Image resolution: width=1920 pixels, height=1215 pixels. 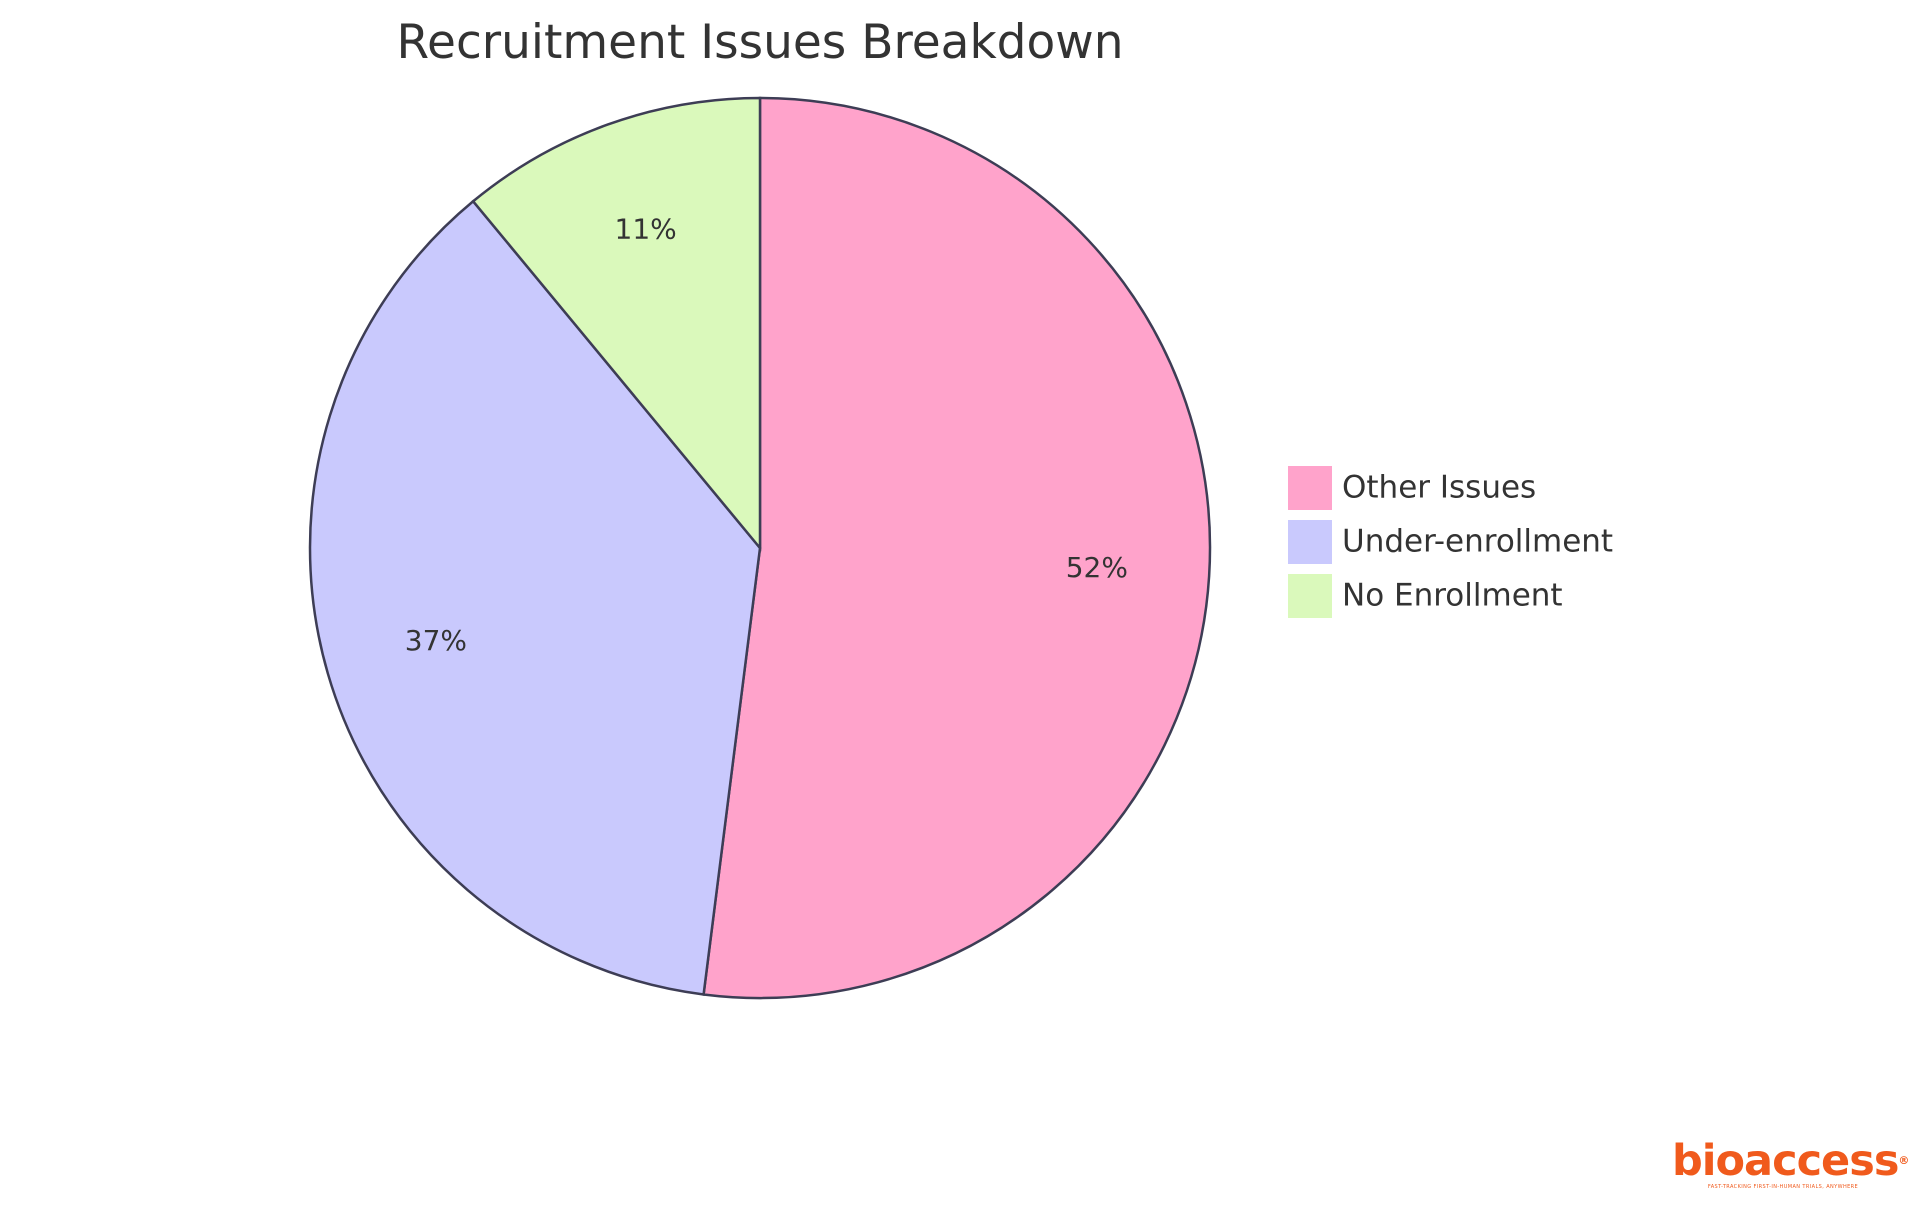 What do you see at coordinates (1439, 488) in the screenshot?
I see `legend-label-other-issues: Other Issues` at bounding box center [1439, 488].